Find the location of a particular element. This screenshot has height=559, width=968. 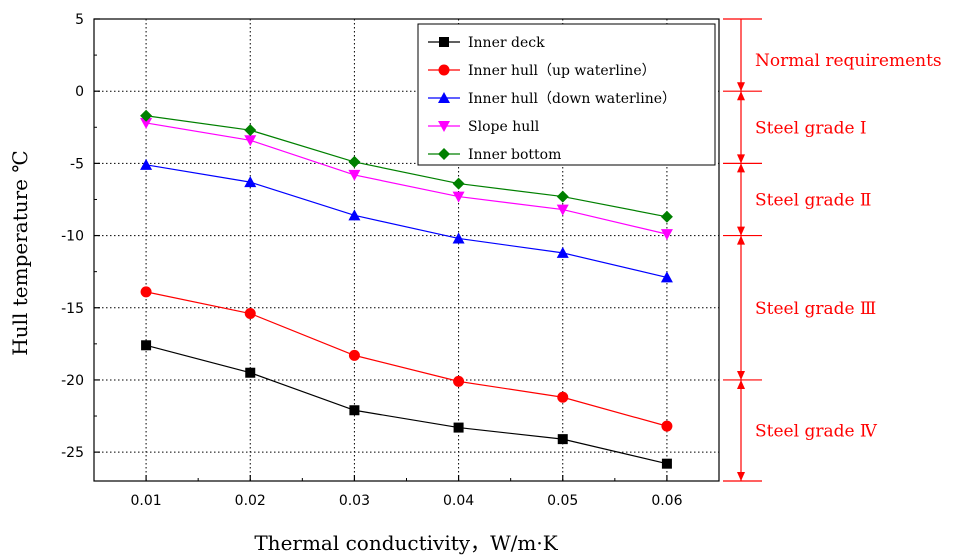

legend-label: Slope hull is located at coordinates (504, 127).